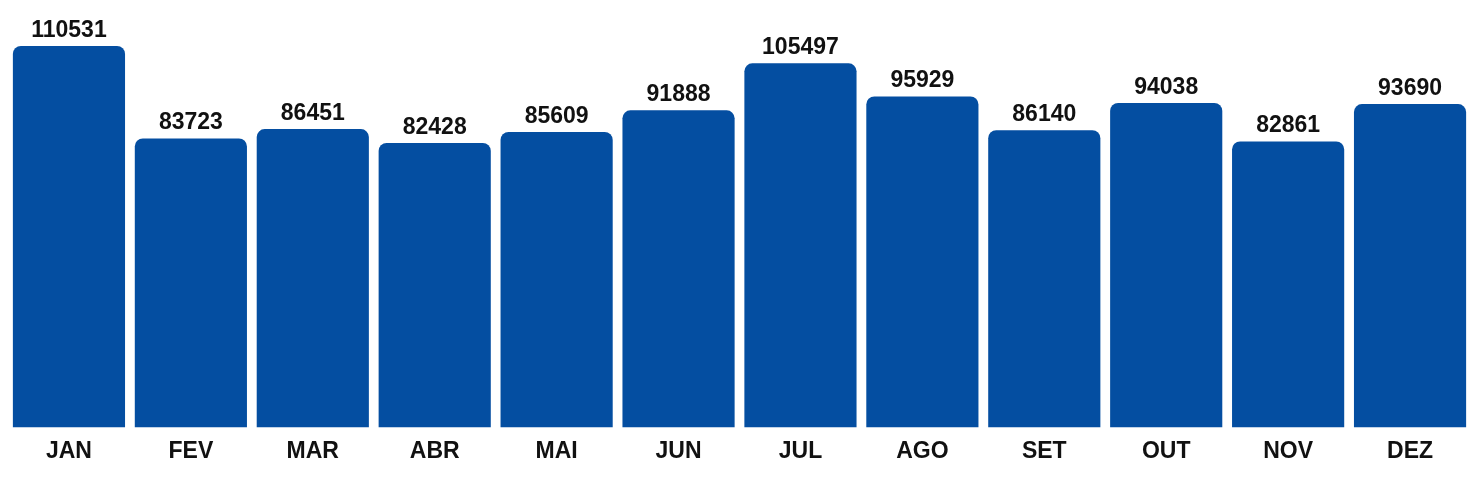 Image resolution: width=1479 pixels, height=483 pixels. What do you see at coordinates (1410, 449) in the screenshot?
I see `x-tick-label: DEZ` at bounding box center [1410, 449].